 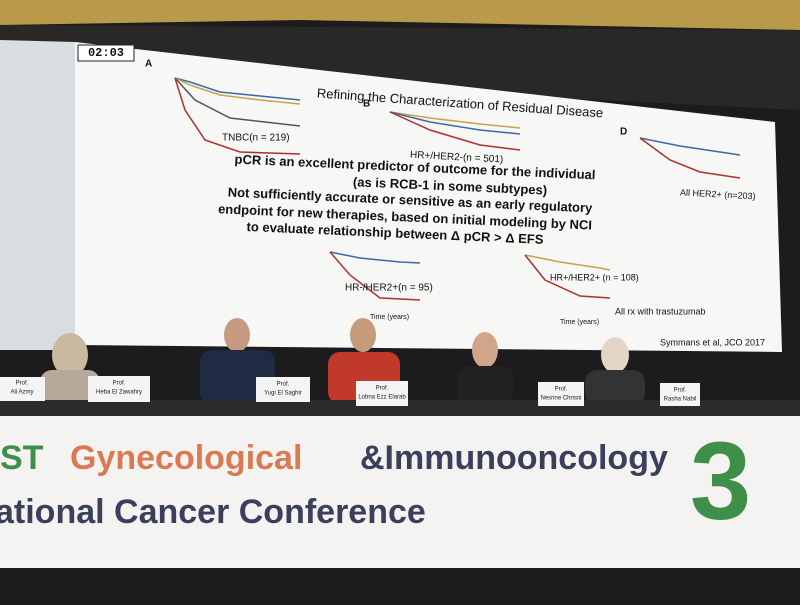 What do you see at coordinates (680, 400) in the screenshot?
I see `nameplate-name: Rasha Nabil` at bounding box center [680, 400].